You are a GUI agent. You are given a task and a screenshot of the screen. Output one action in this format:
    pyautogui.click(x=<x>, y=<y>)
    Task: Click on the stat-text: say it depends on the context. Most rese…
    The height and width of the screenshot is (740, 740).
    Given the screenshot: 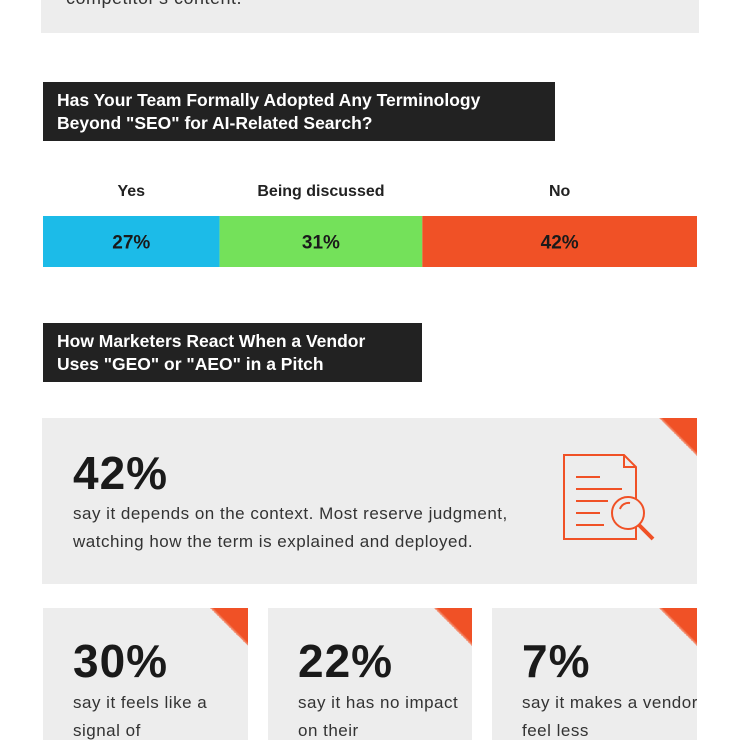 What is the action you would take?
    pyautogui.click(x=290, y=527)
    